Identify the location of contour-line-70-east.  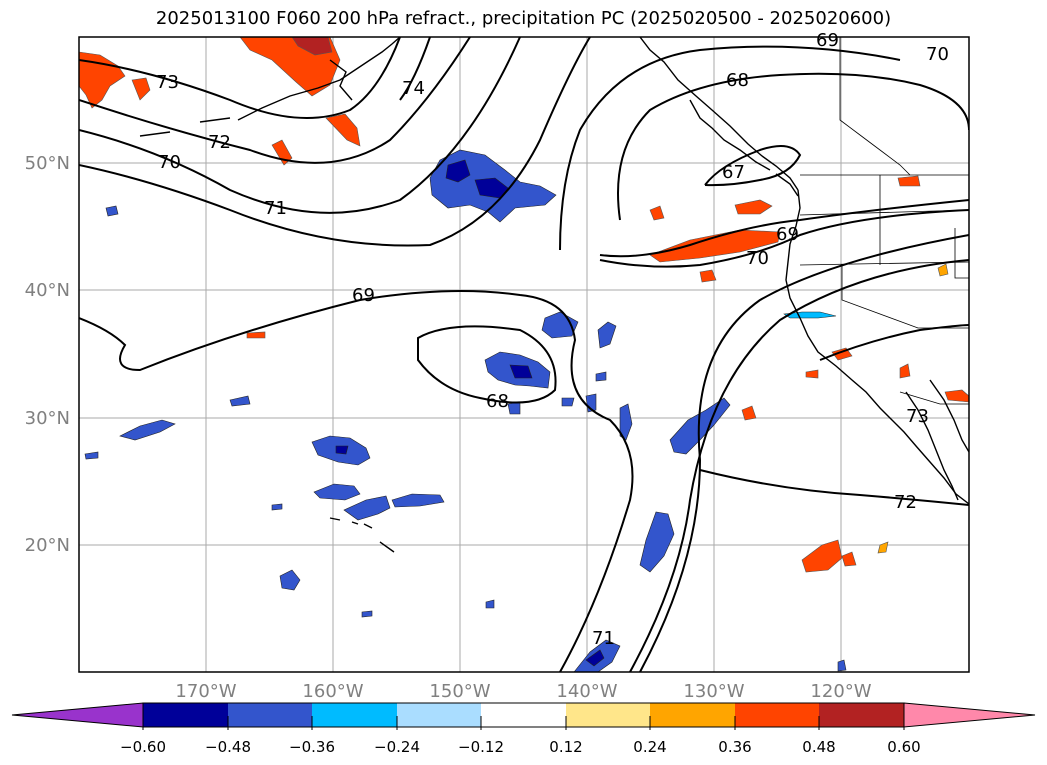
(784, 238).